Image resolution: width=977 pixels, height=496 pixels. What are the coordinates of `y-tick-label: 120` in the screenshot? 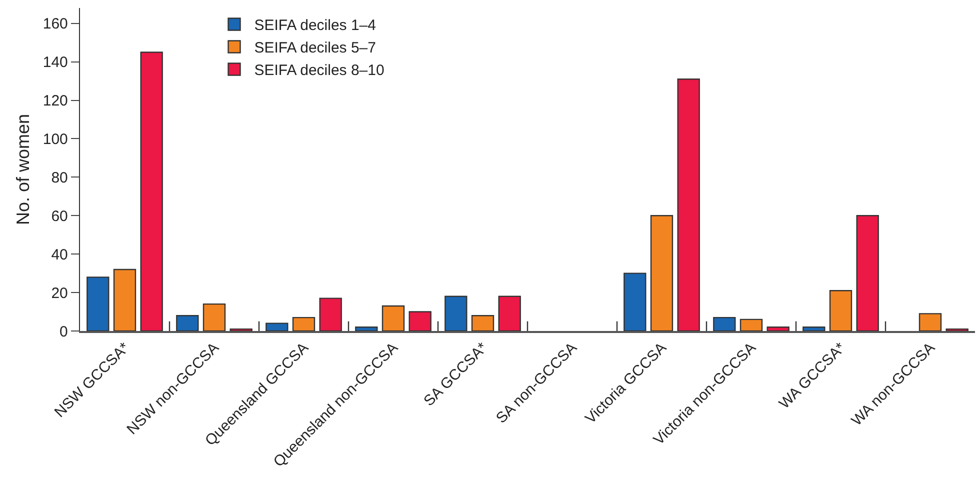 It's located at (55, 101).